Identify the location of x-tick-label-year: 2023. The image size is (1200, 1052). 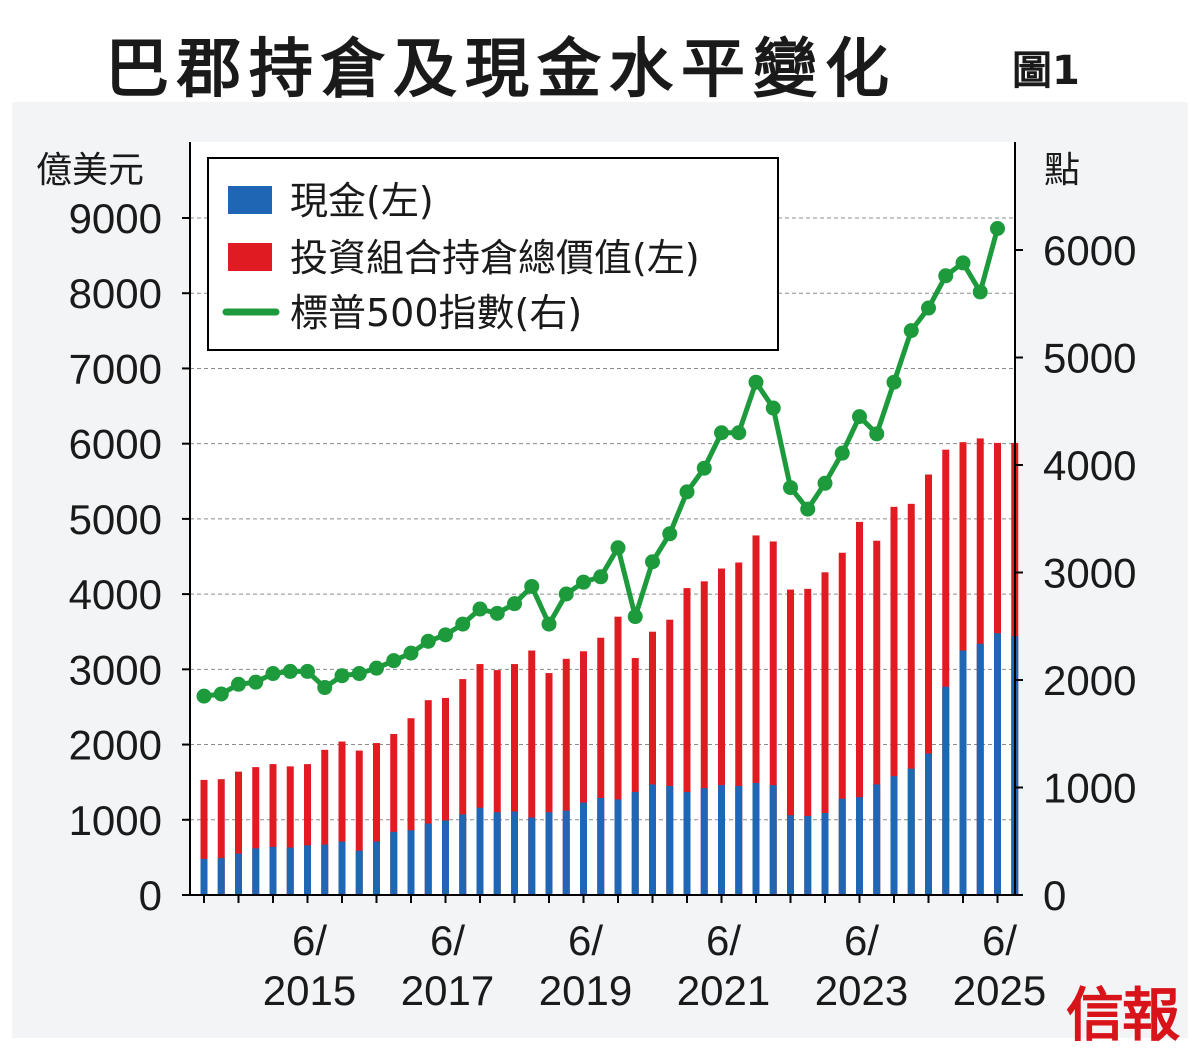
(861, 990).